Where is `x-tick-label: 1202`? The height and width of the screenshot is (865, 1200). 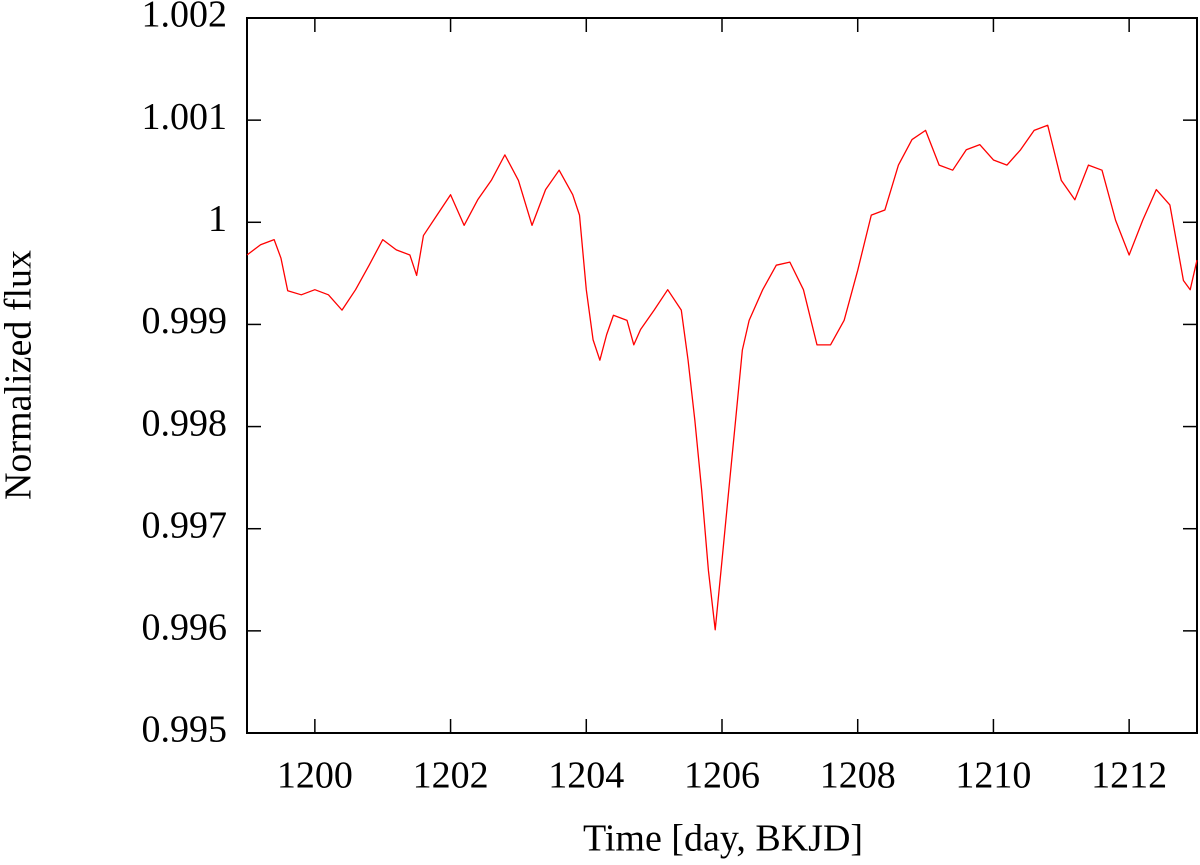
x-tick-label: 1202 is located at coordinates (451, 776).